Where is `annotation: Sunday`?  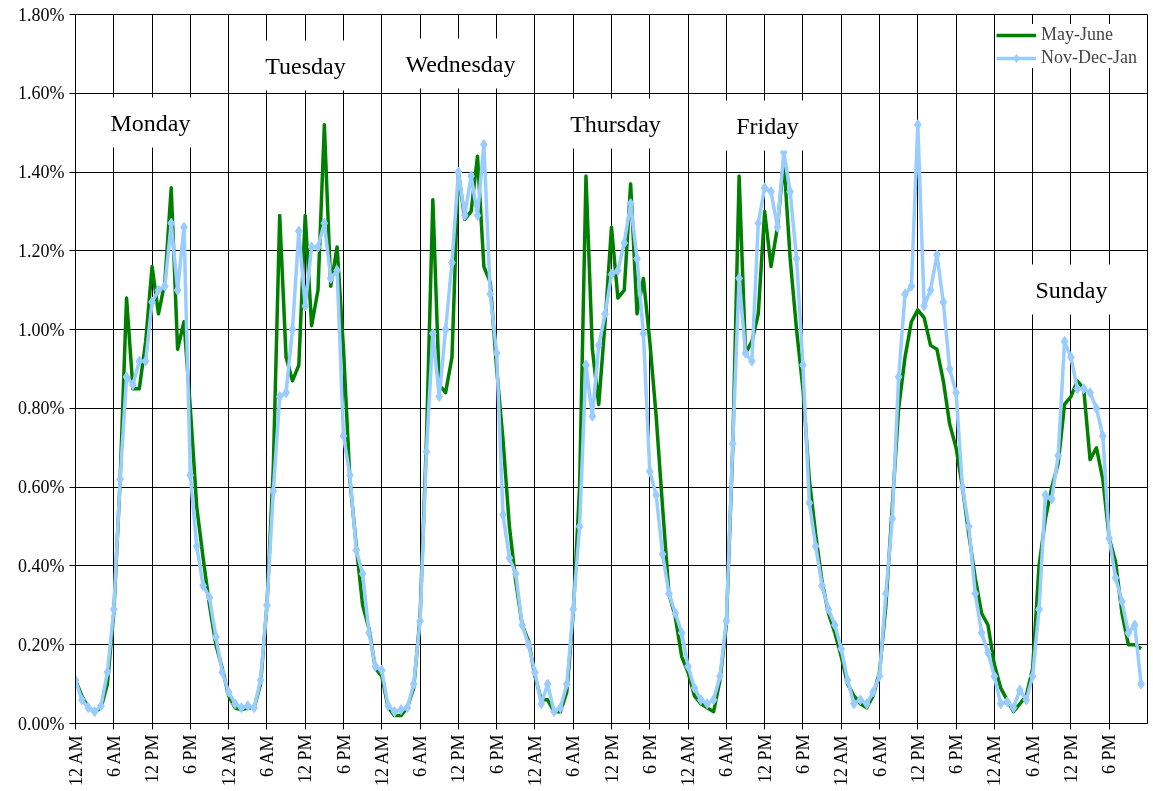 annotation: Sunday is located at coordinates (1071, 289).